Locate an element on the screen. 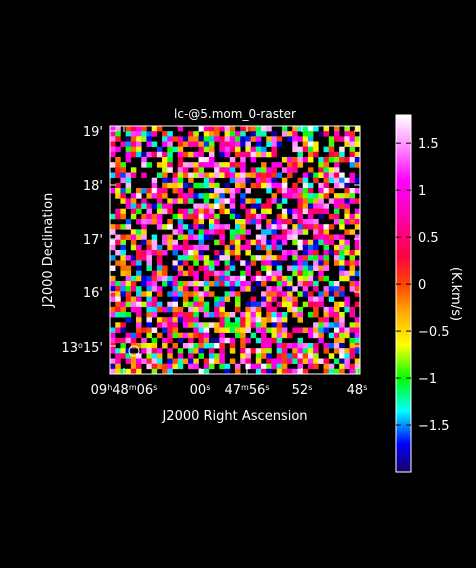 This screenshot has height=568, width=476. colorbar-tick-label: −1 is located at coordinates (427, 379).